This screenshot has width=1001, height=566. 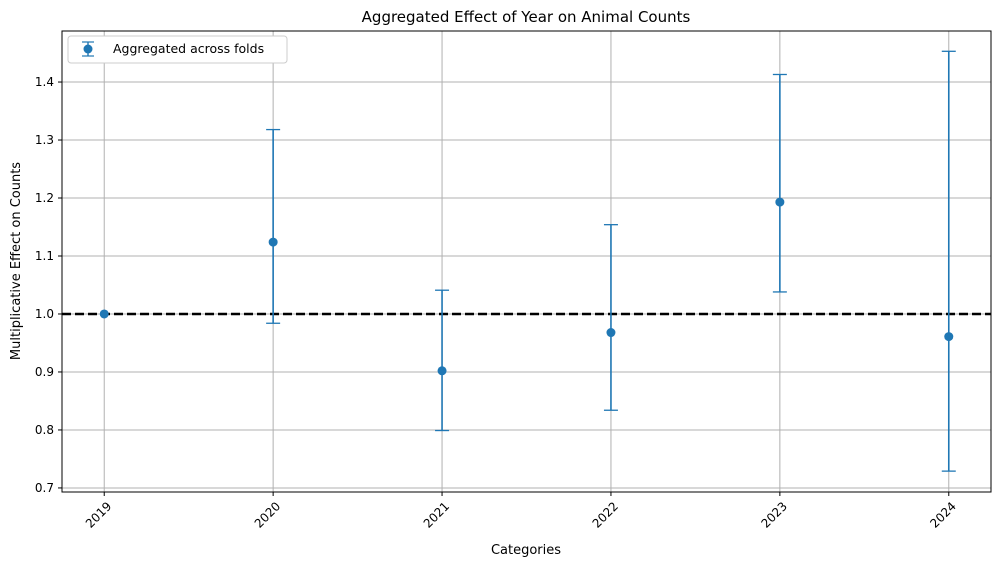 What do you see at coordinates (44, 430) in the screenshot?
I see `y-tick-label: 0.8` at bounding box center [44, 430].